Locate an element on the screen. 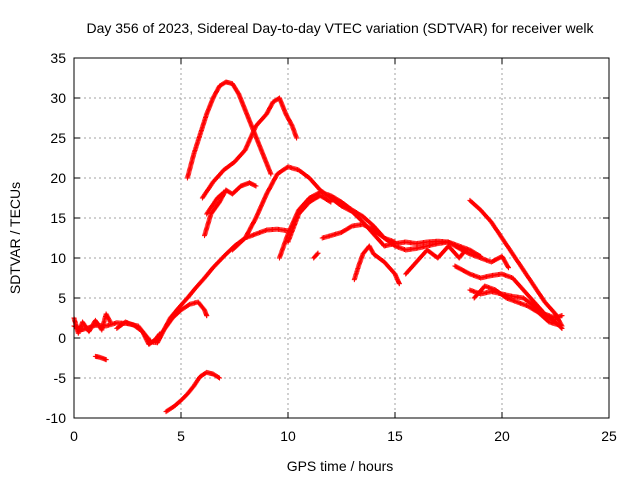 The width and height of the screenshot is (640, 480). series-second-peak is located at coordinates (249, 148).